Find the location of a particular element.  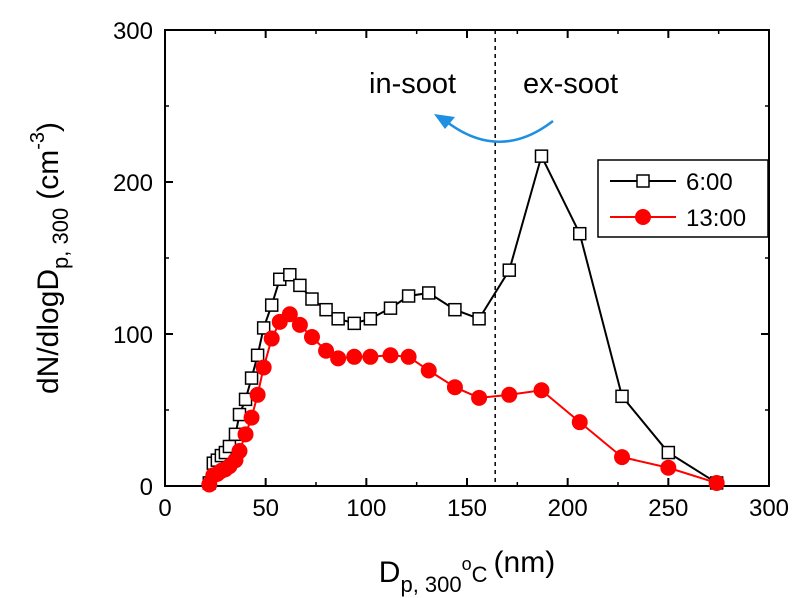

y-axis-title: dN/dlogDp, 300(cm-3) is located at coordinates (50, 258).